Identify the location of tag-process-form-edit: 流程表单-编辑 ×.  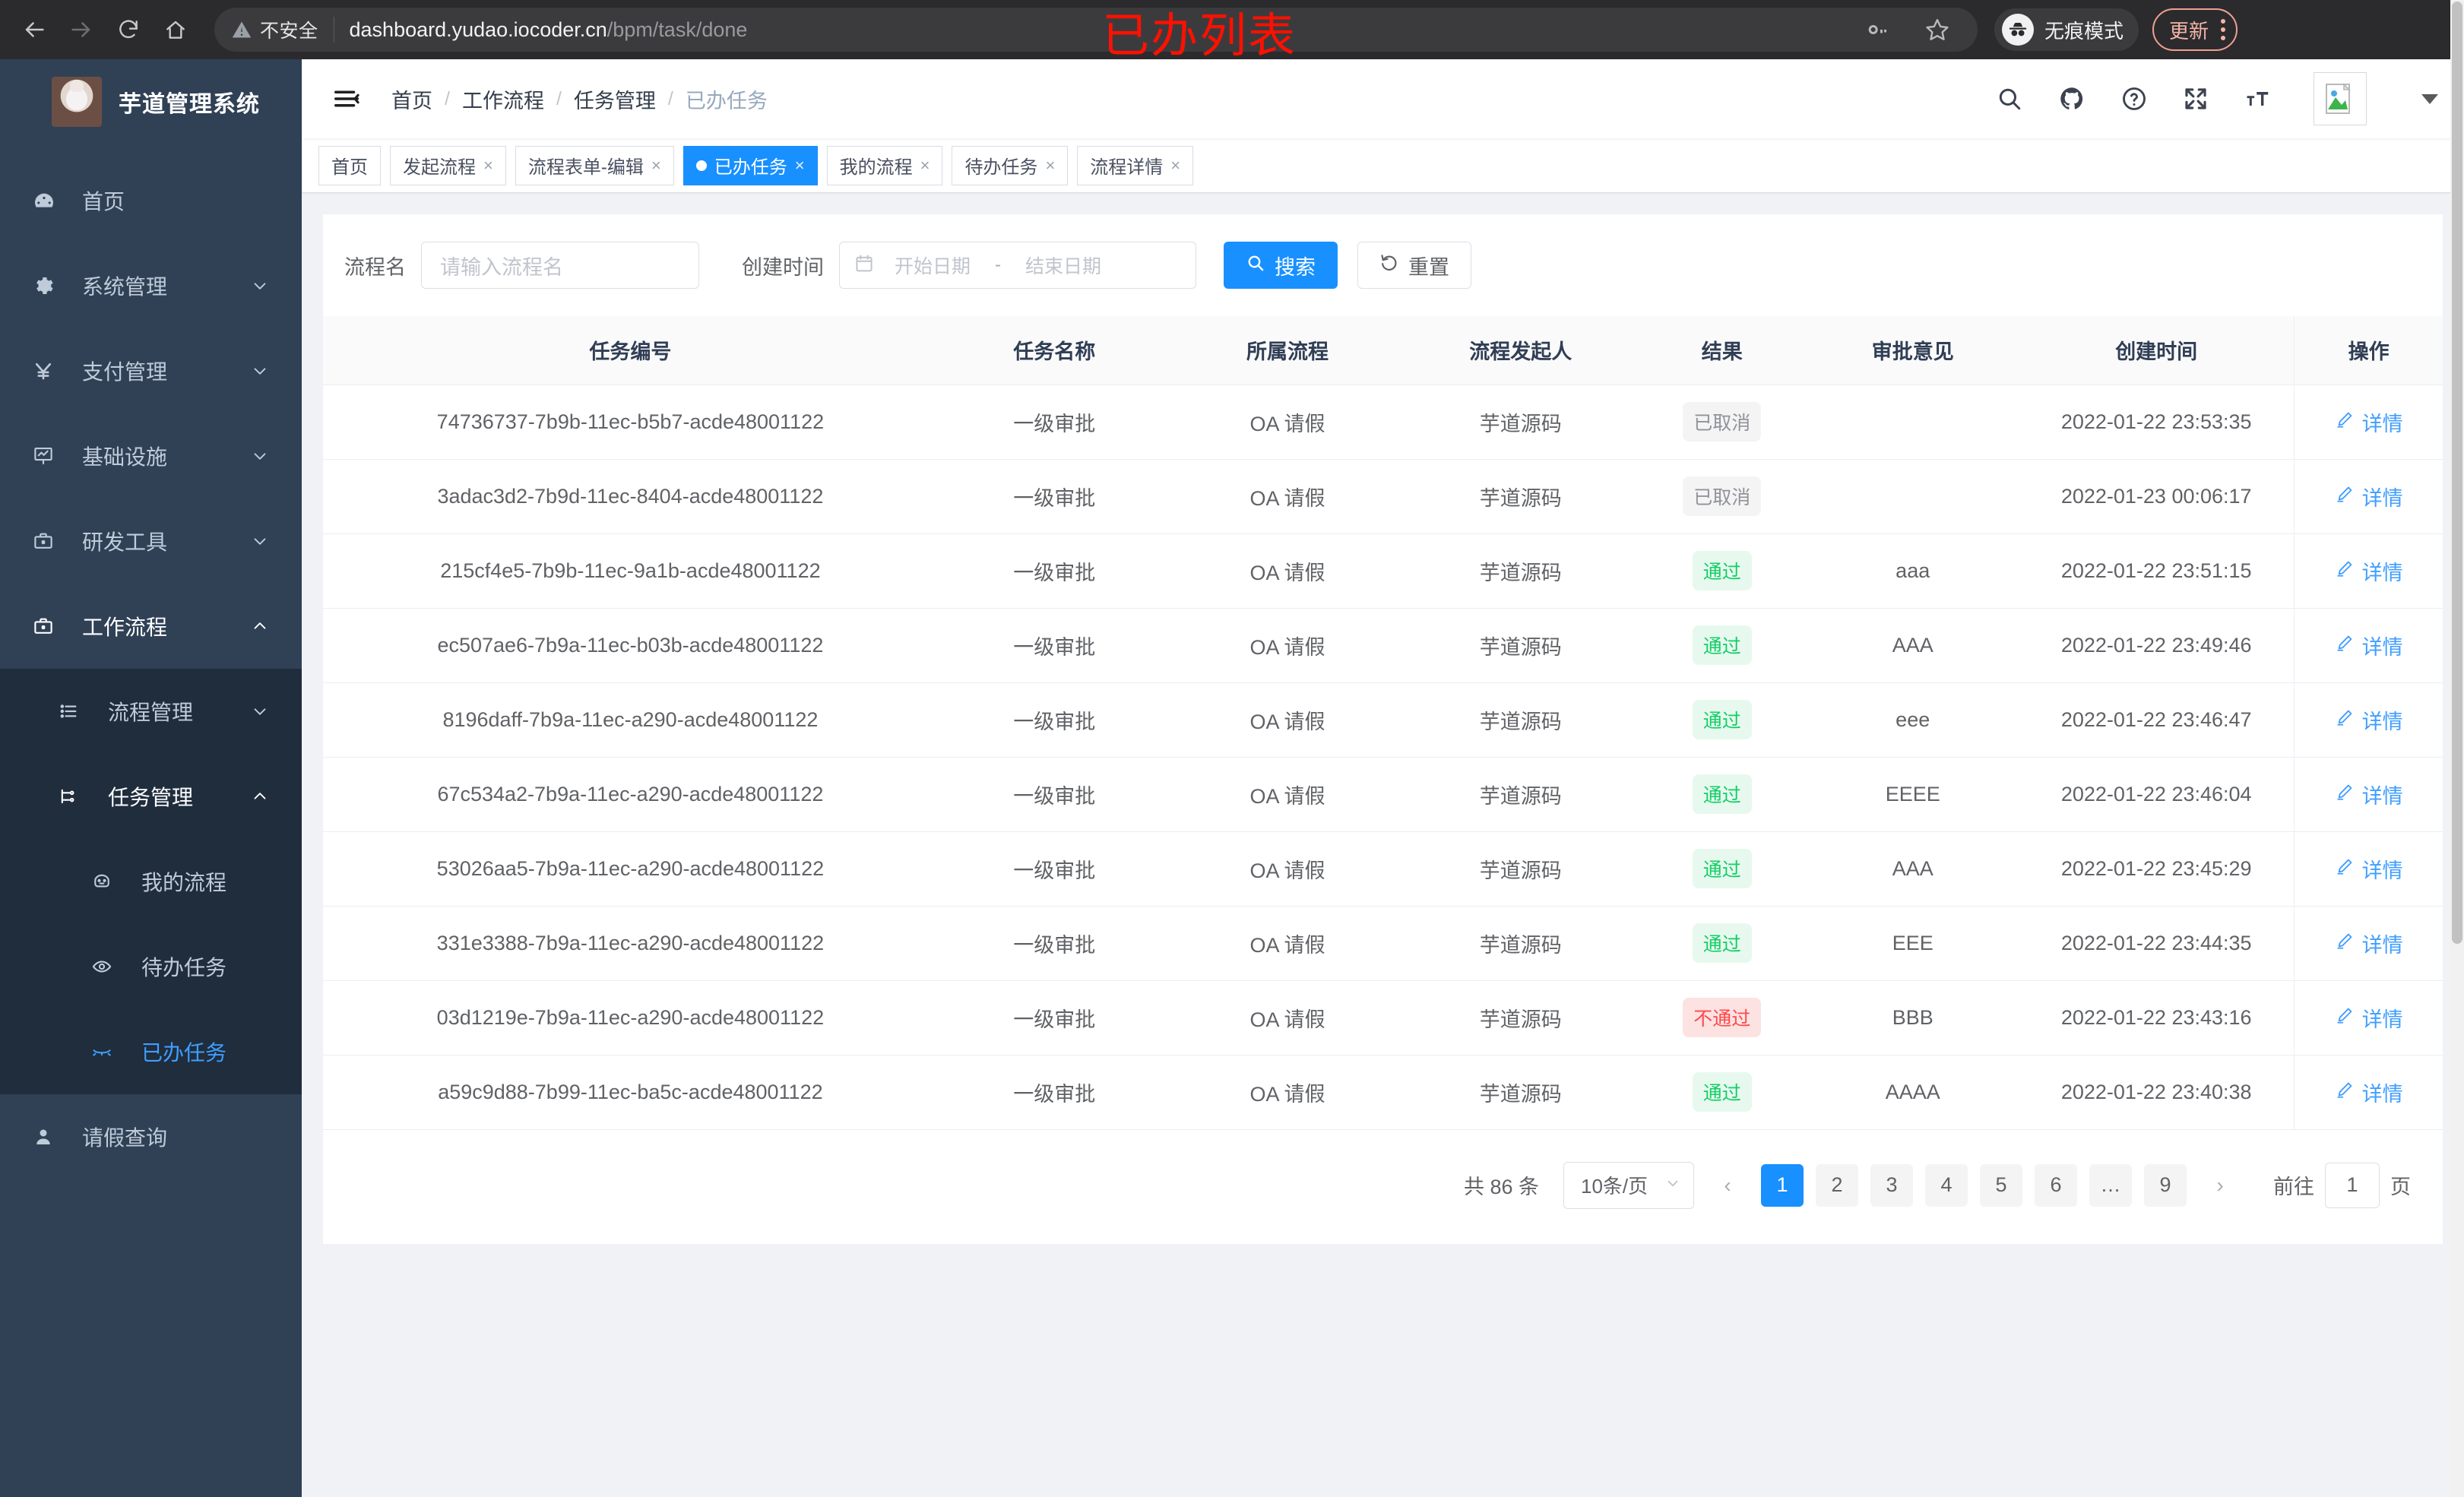
(594, 165).